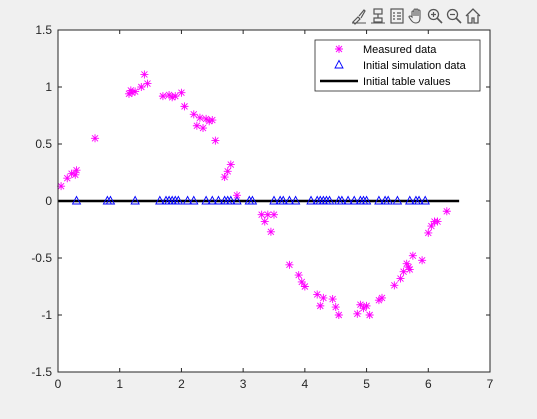 The width and height of the screenshot is (537, 419). Describe the element at coordinates (48, 87) in the screenshot. I see `y-tick-label: 1` at that location.